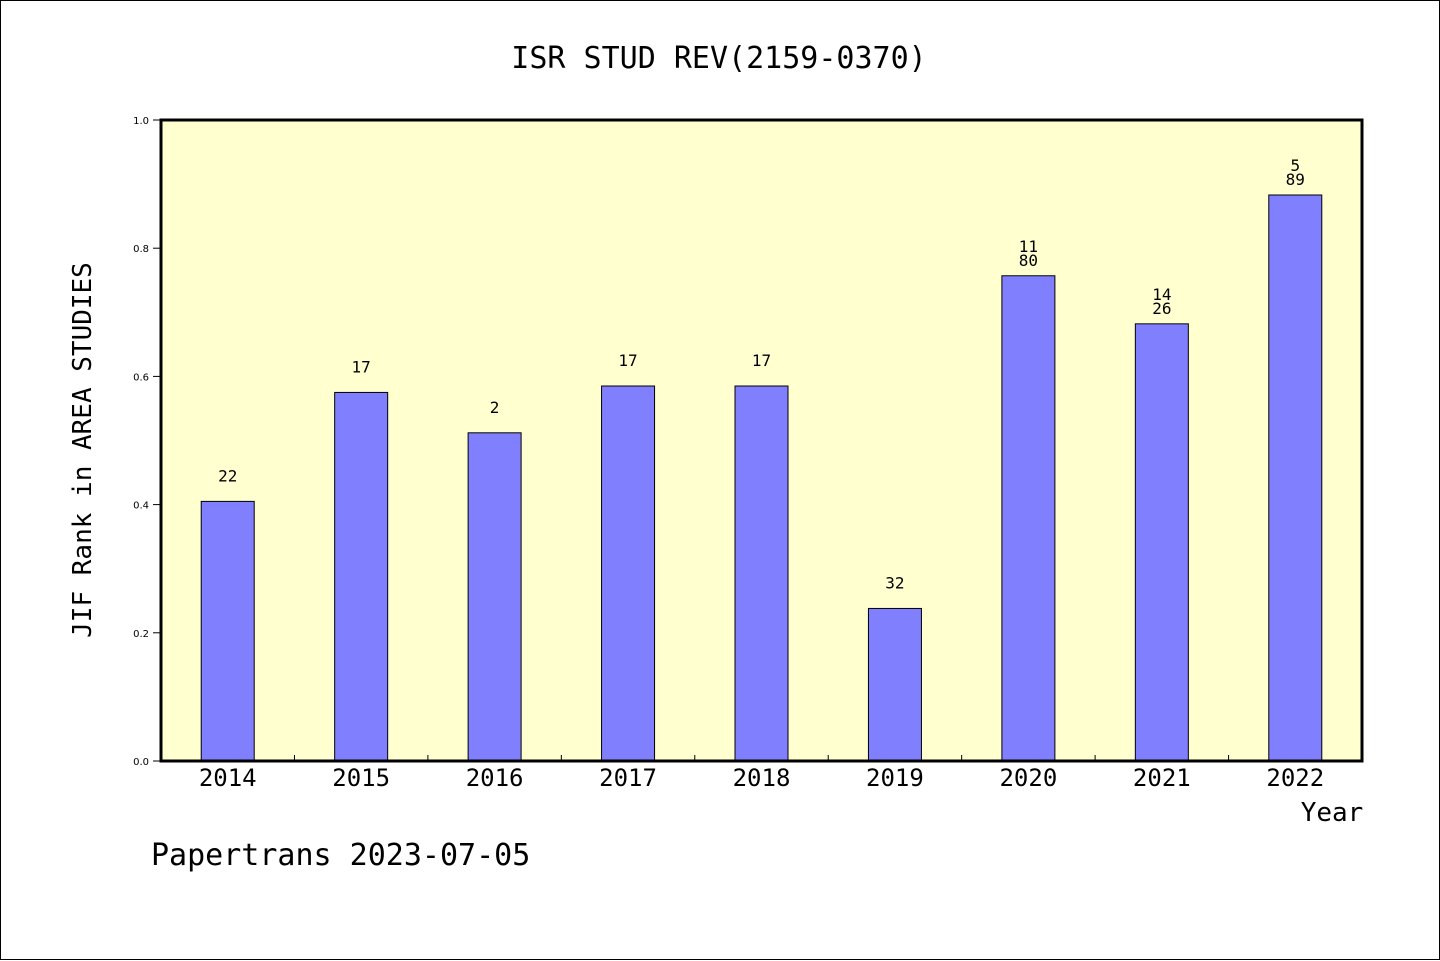  Describe the element at coordinates (228, 778) in the screenshot. I see `x-tick-label: 2014` at that location.